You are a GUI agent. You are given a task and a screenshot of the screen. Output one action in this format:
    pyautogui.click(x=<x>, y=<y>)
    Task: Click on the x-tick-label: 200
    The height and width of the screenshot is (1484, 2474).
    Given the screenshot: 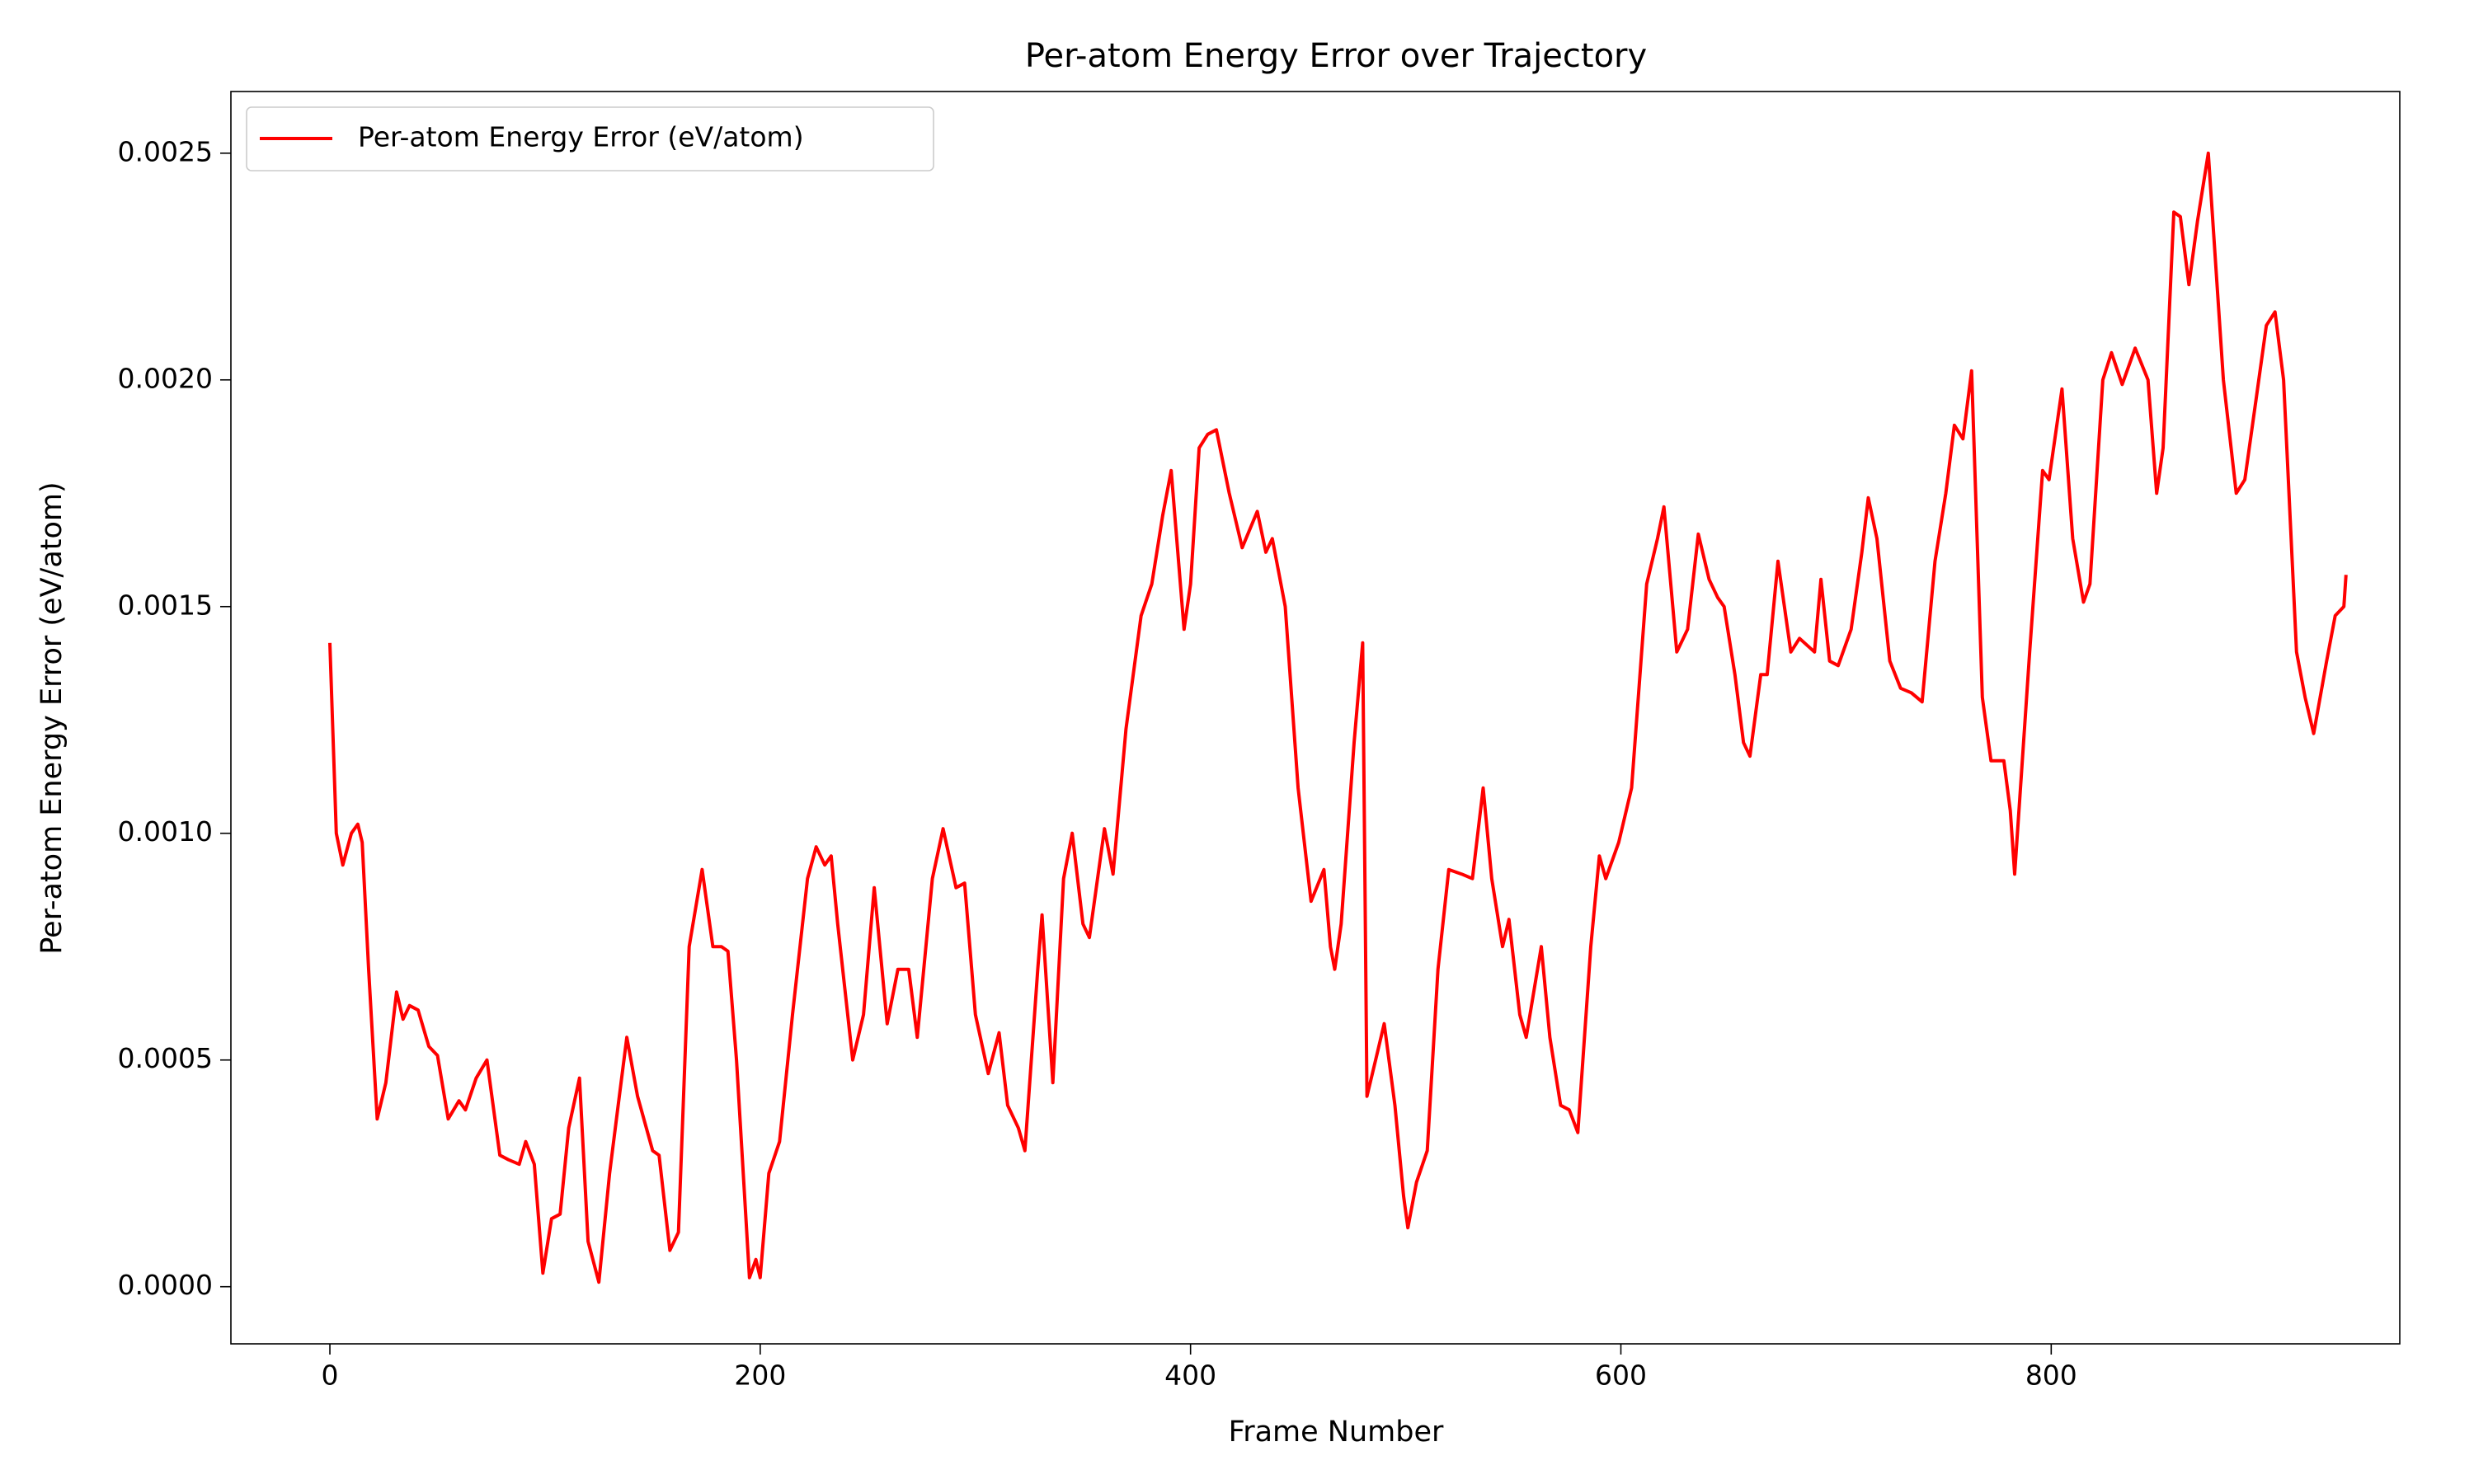 What is the action you would take?
    pyautogui.click(x=760, y=1376)
    